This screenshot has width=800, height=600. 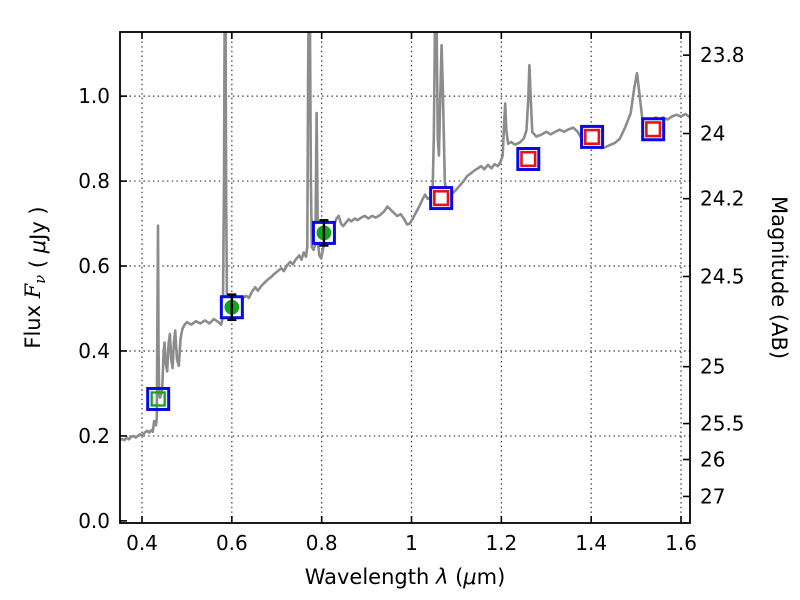 What do you see at coordinates (653, 129) in the screenshot?
I see `photometry-point-7-red-square-marker` at bounding box center [653, 129].